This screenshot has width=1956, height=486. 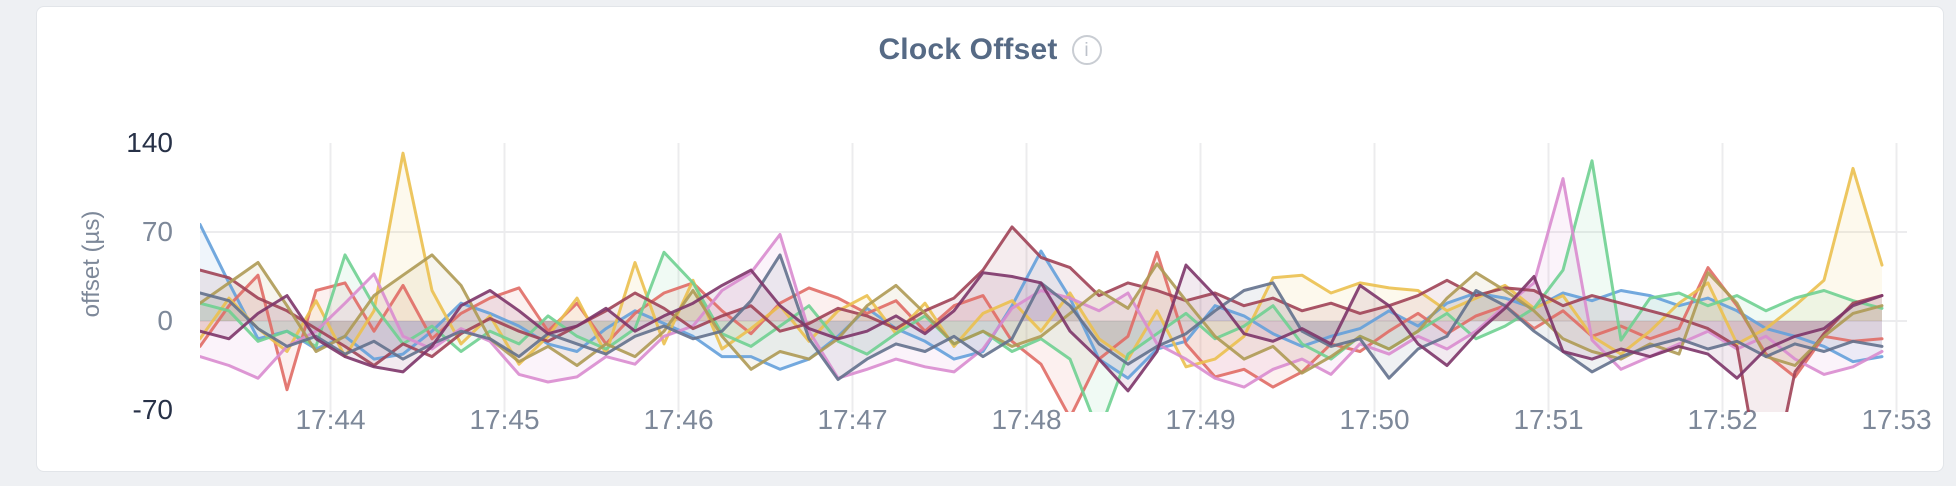 What do you see at coordinates (968, 49) in the screenshot?
I see `chart-title: Clock Offset` at bounding box center [968, 49].